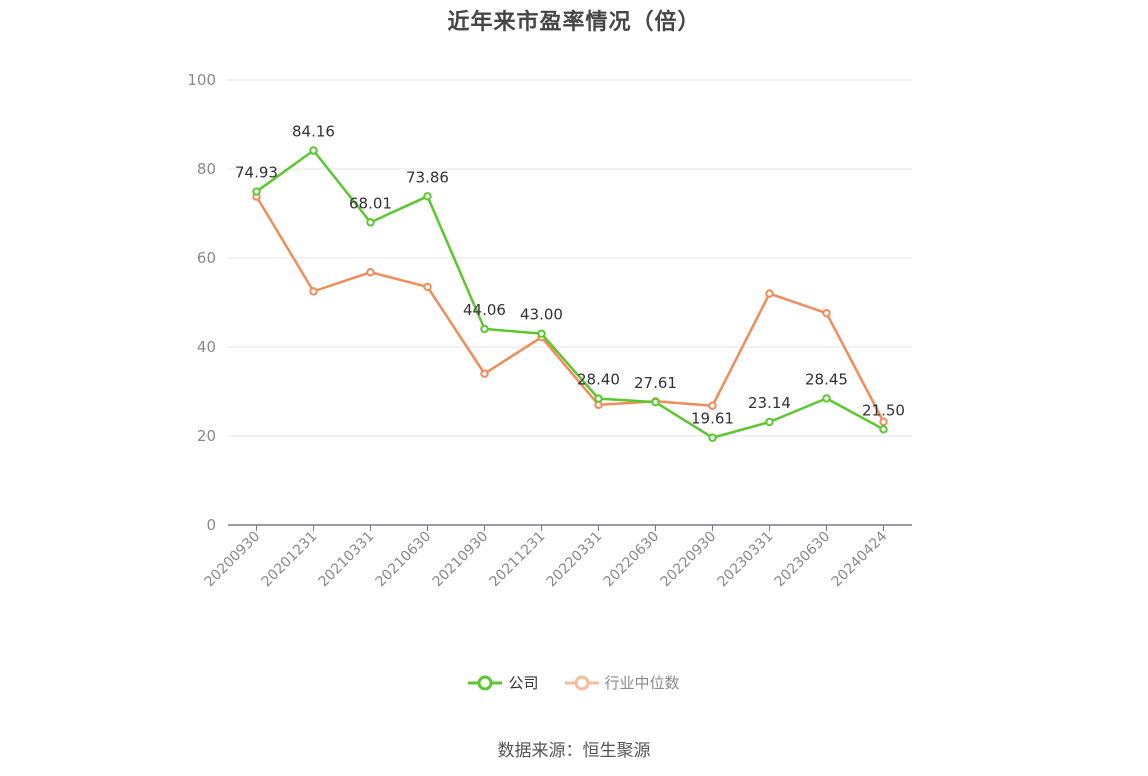 The width and height of the screenshot is (1148, 776). Describe the element at coordinates (598, 380) in the screenshot. I see `data-label: 28.40` at that location.